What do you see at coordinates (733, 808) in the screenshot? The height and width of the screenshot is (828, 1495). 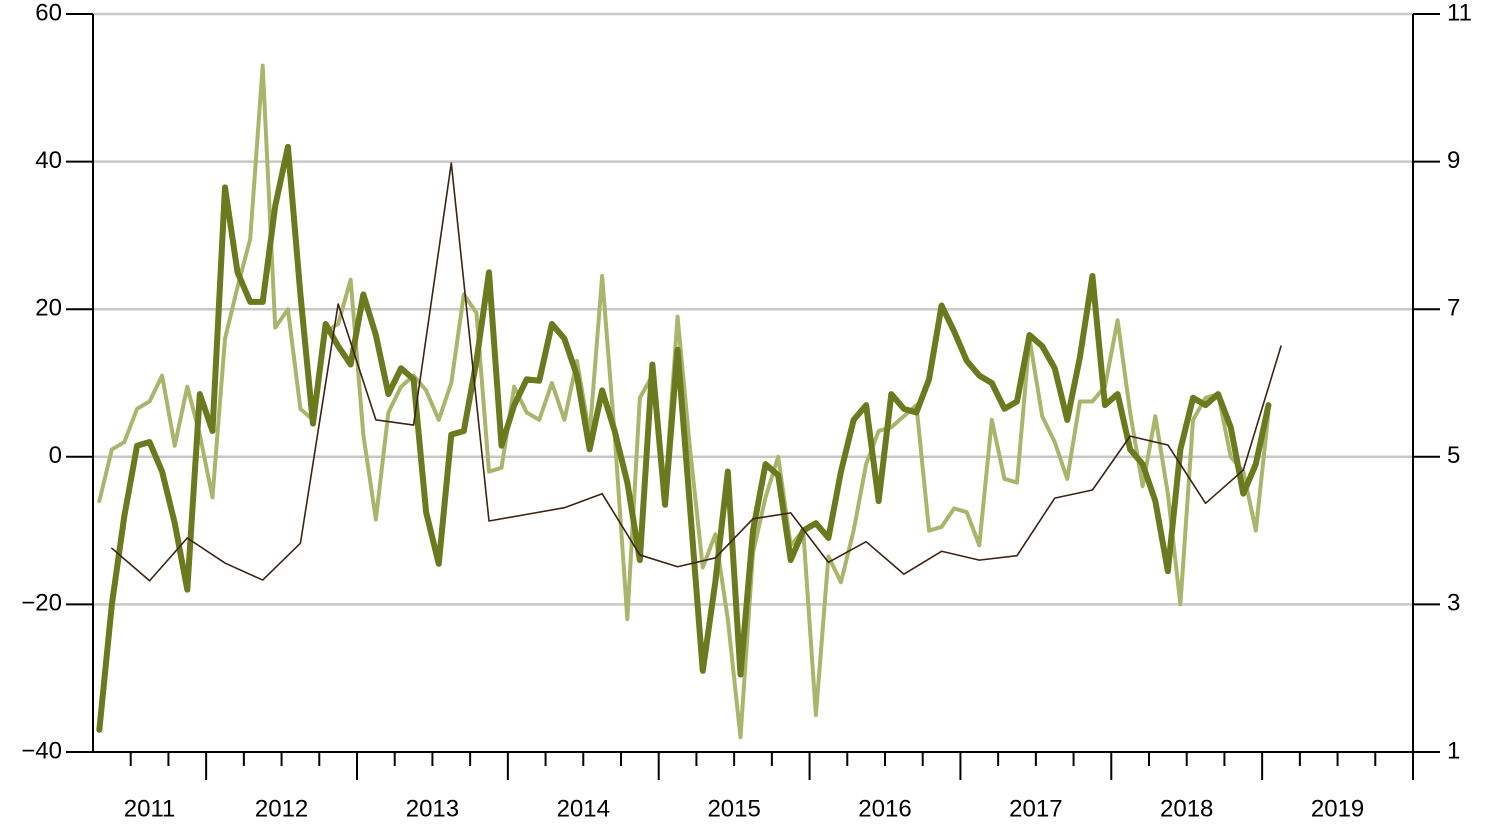 I see `x-tick-label: 2015` at bounding box center [733, 808].